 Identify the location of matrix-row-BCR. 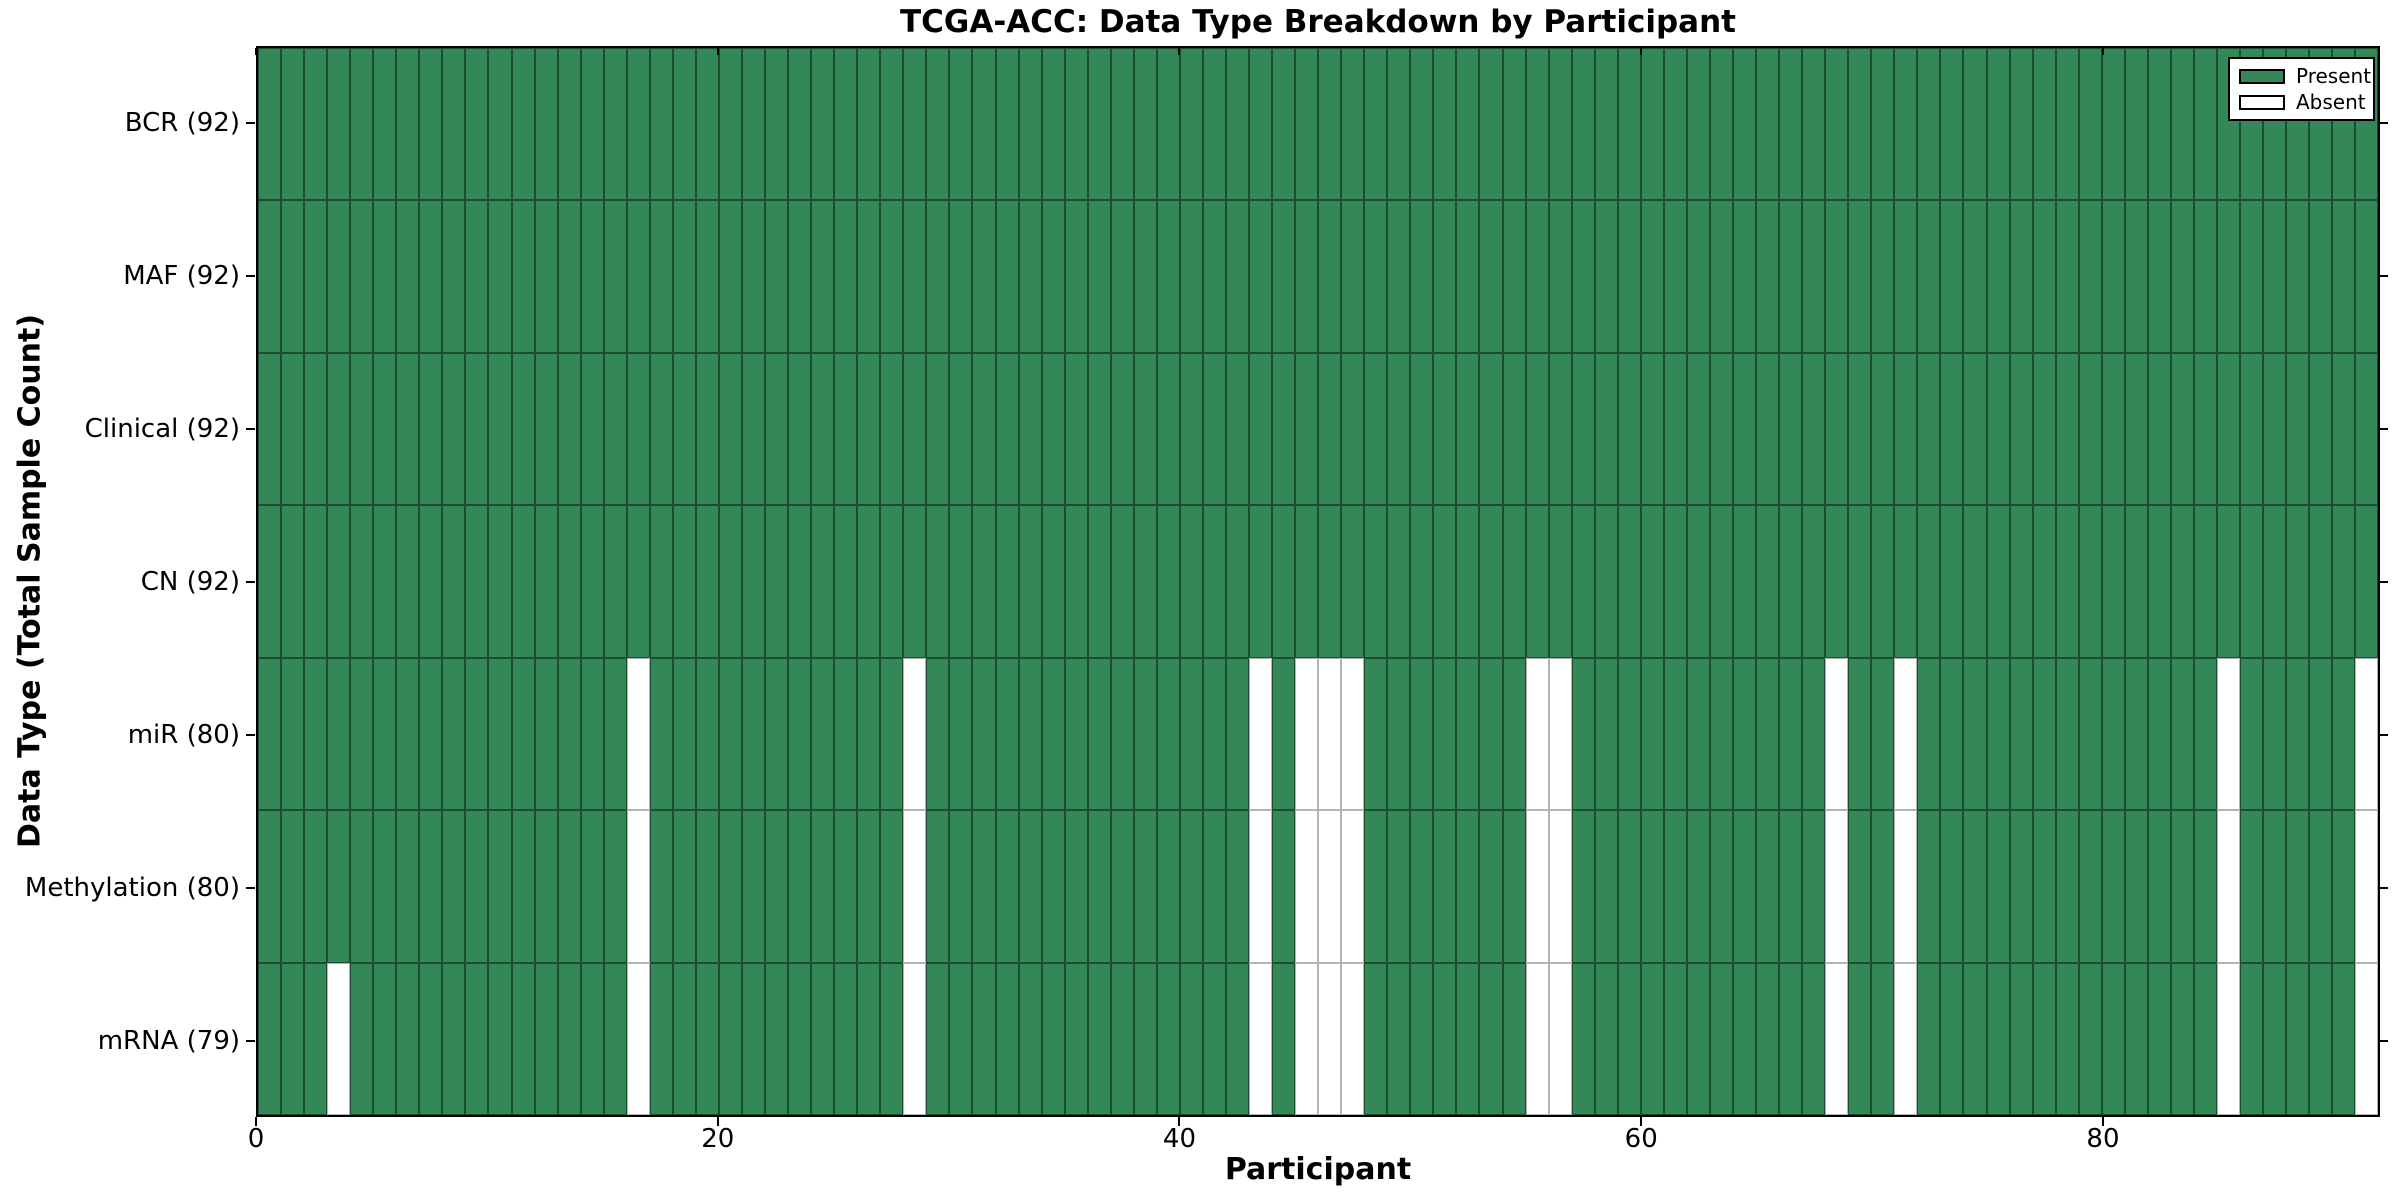
(1318, 124).